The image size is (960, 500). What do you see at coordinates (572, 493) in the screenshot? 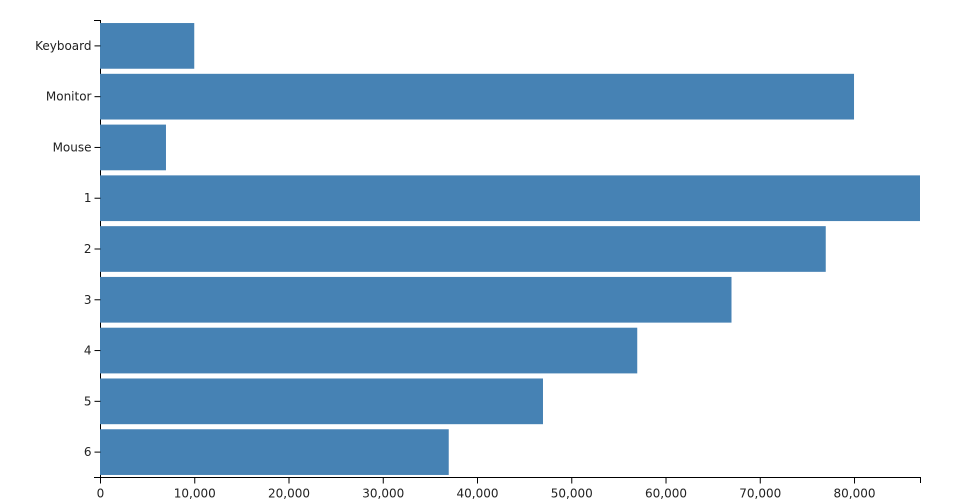
I see `x-tick-label: 50,000` at bounding box center [572, 493].